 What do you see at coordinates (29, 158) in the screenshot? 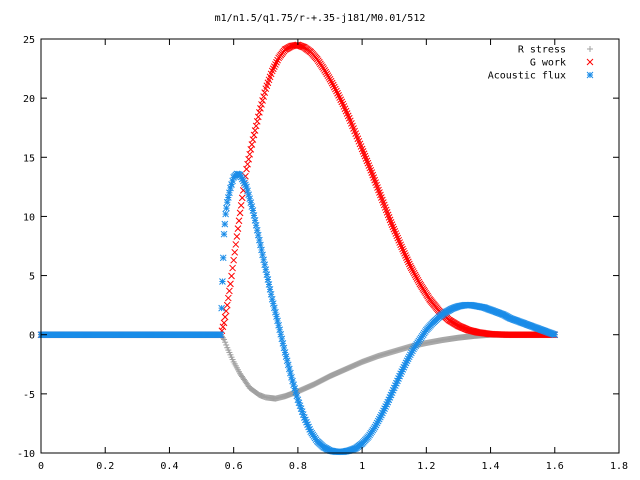
I see `y-tick-label: 15` at bounding box center [29, 158].